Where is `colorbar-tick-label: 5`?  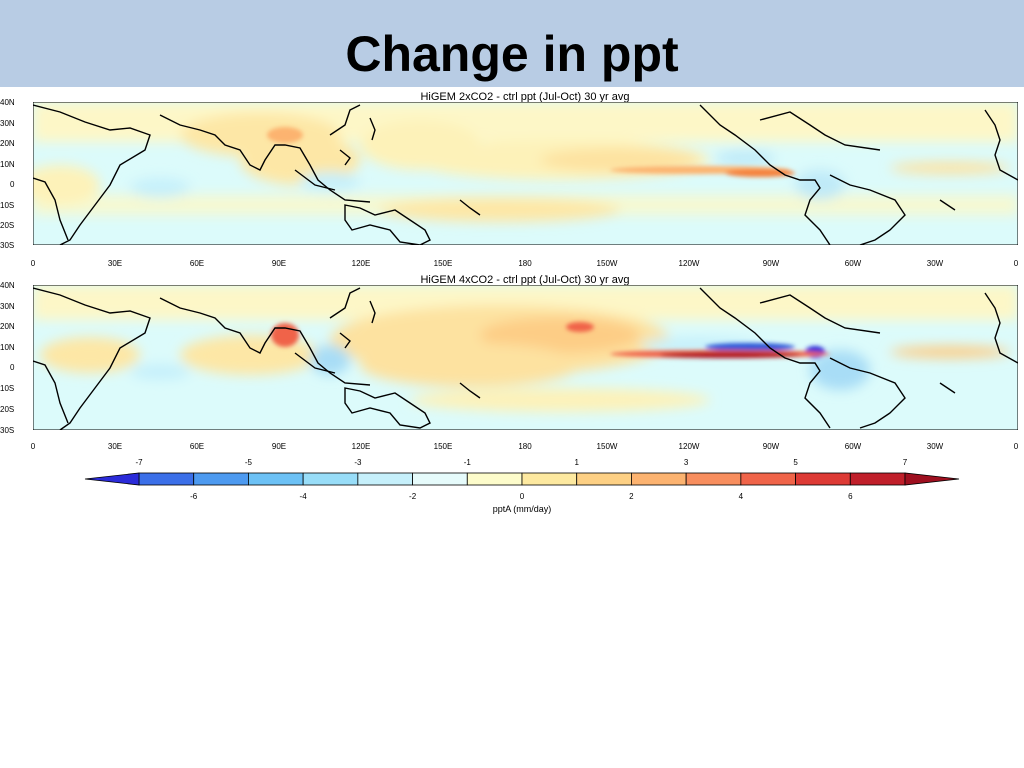 colorbar-tick-label: 5 is located at coordinates (795, 462).